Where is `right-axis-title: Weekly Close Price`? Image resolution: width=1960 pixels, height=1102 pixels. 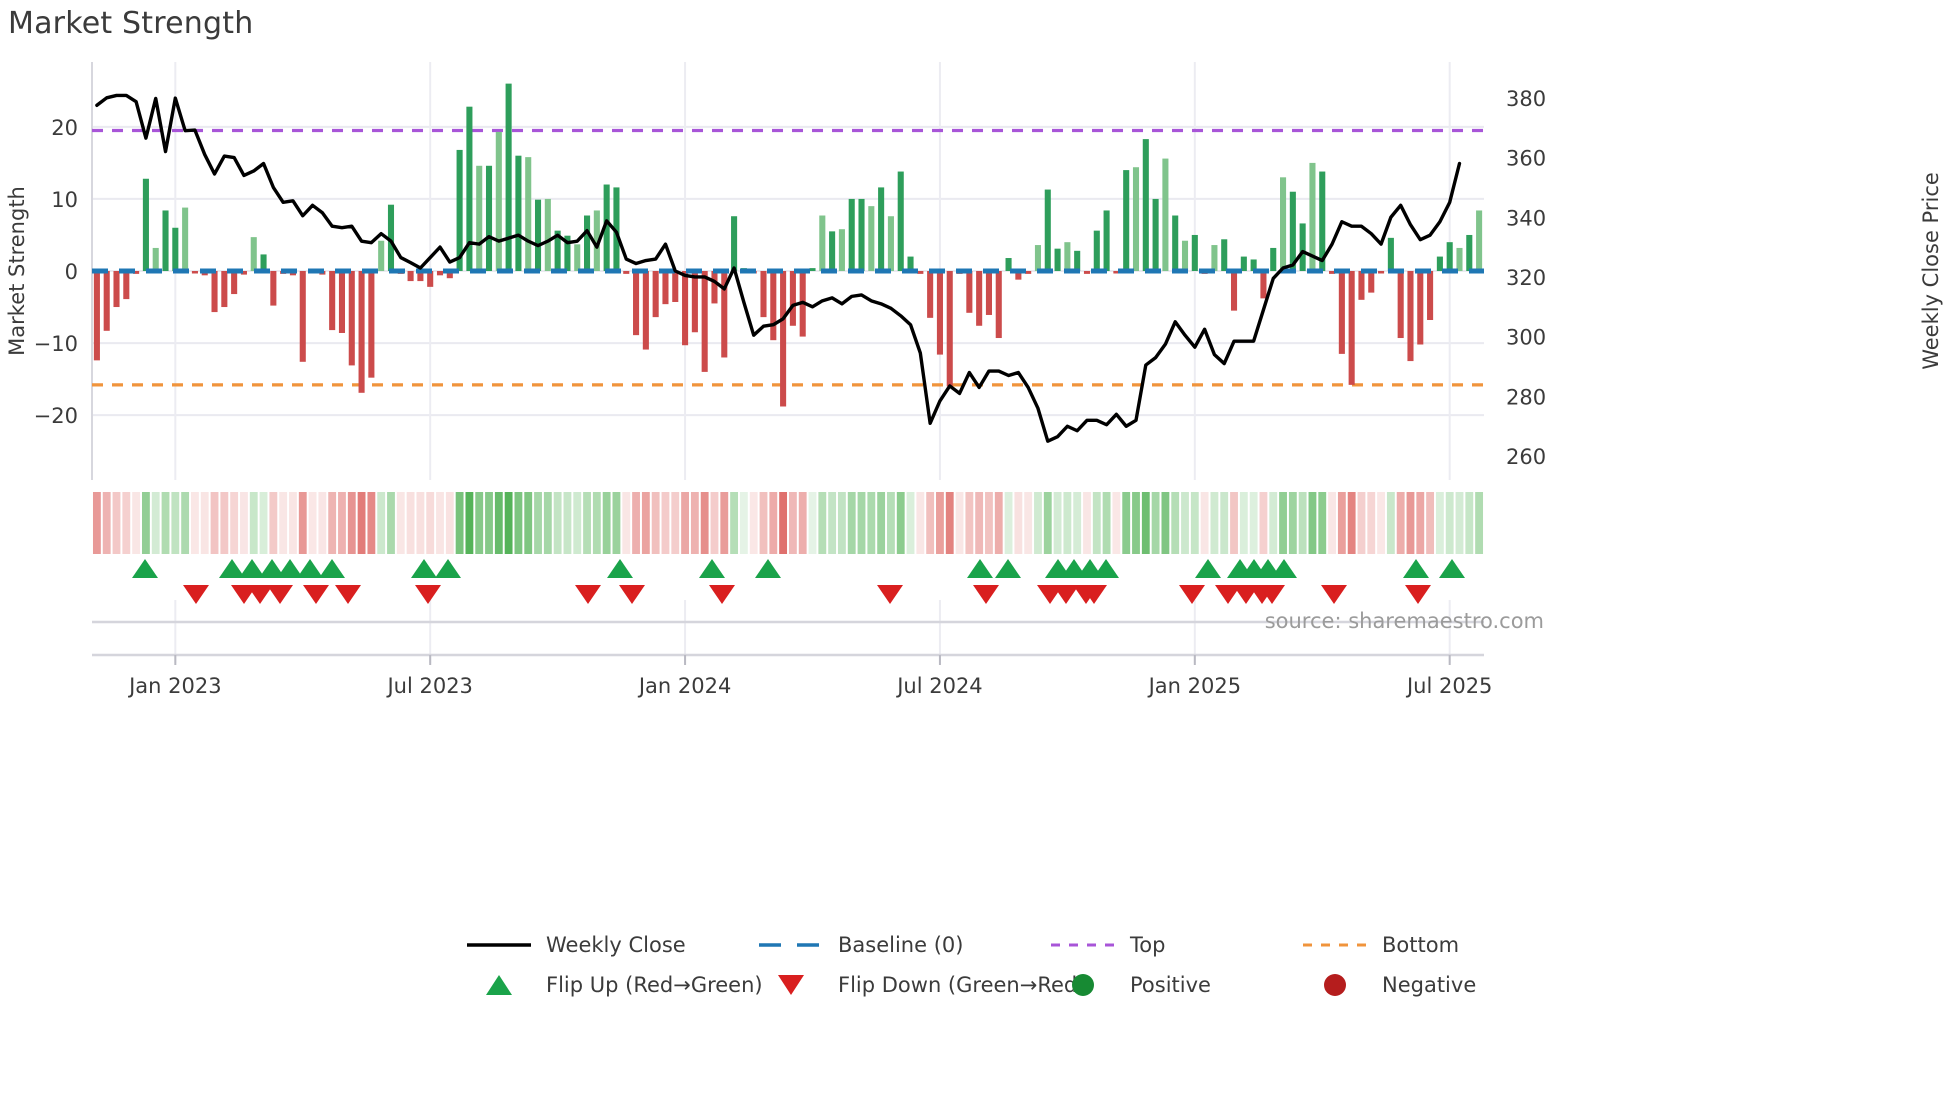
right-axis-title: Weekly Close Price is located at coordinates (1931, 271).